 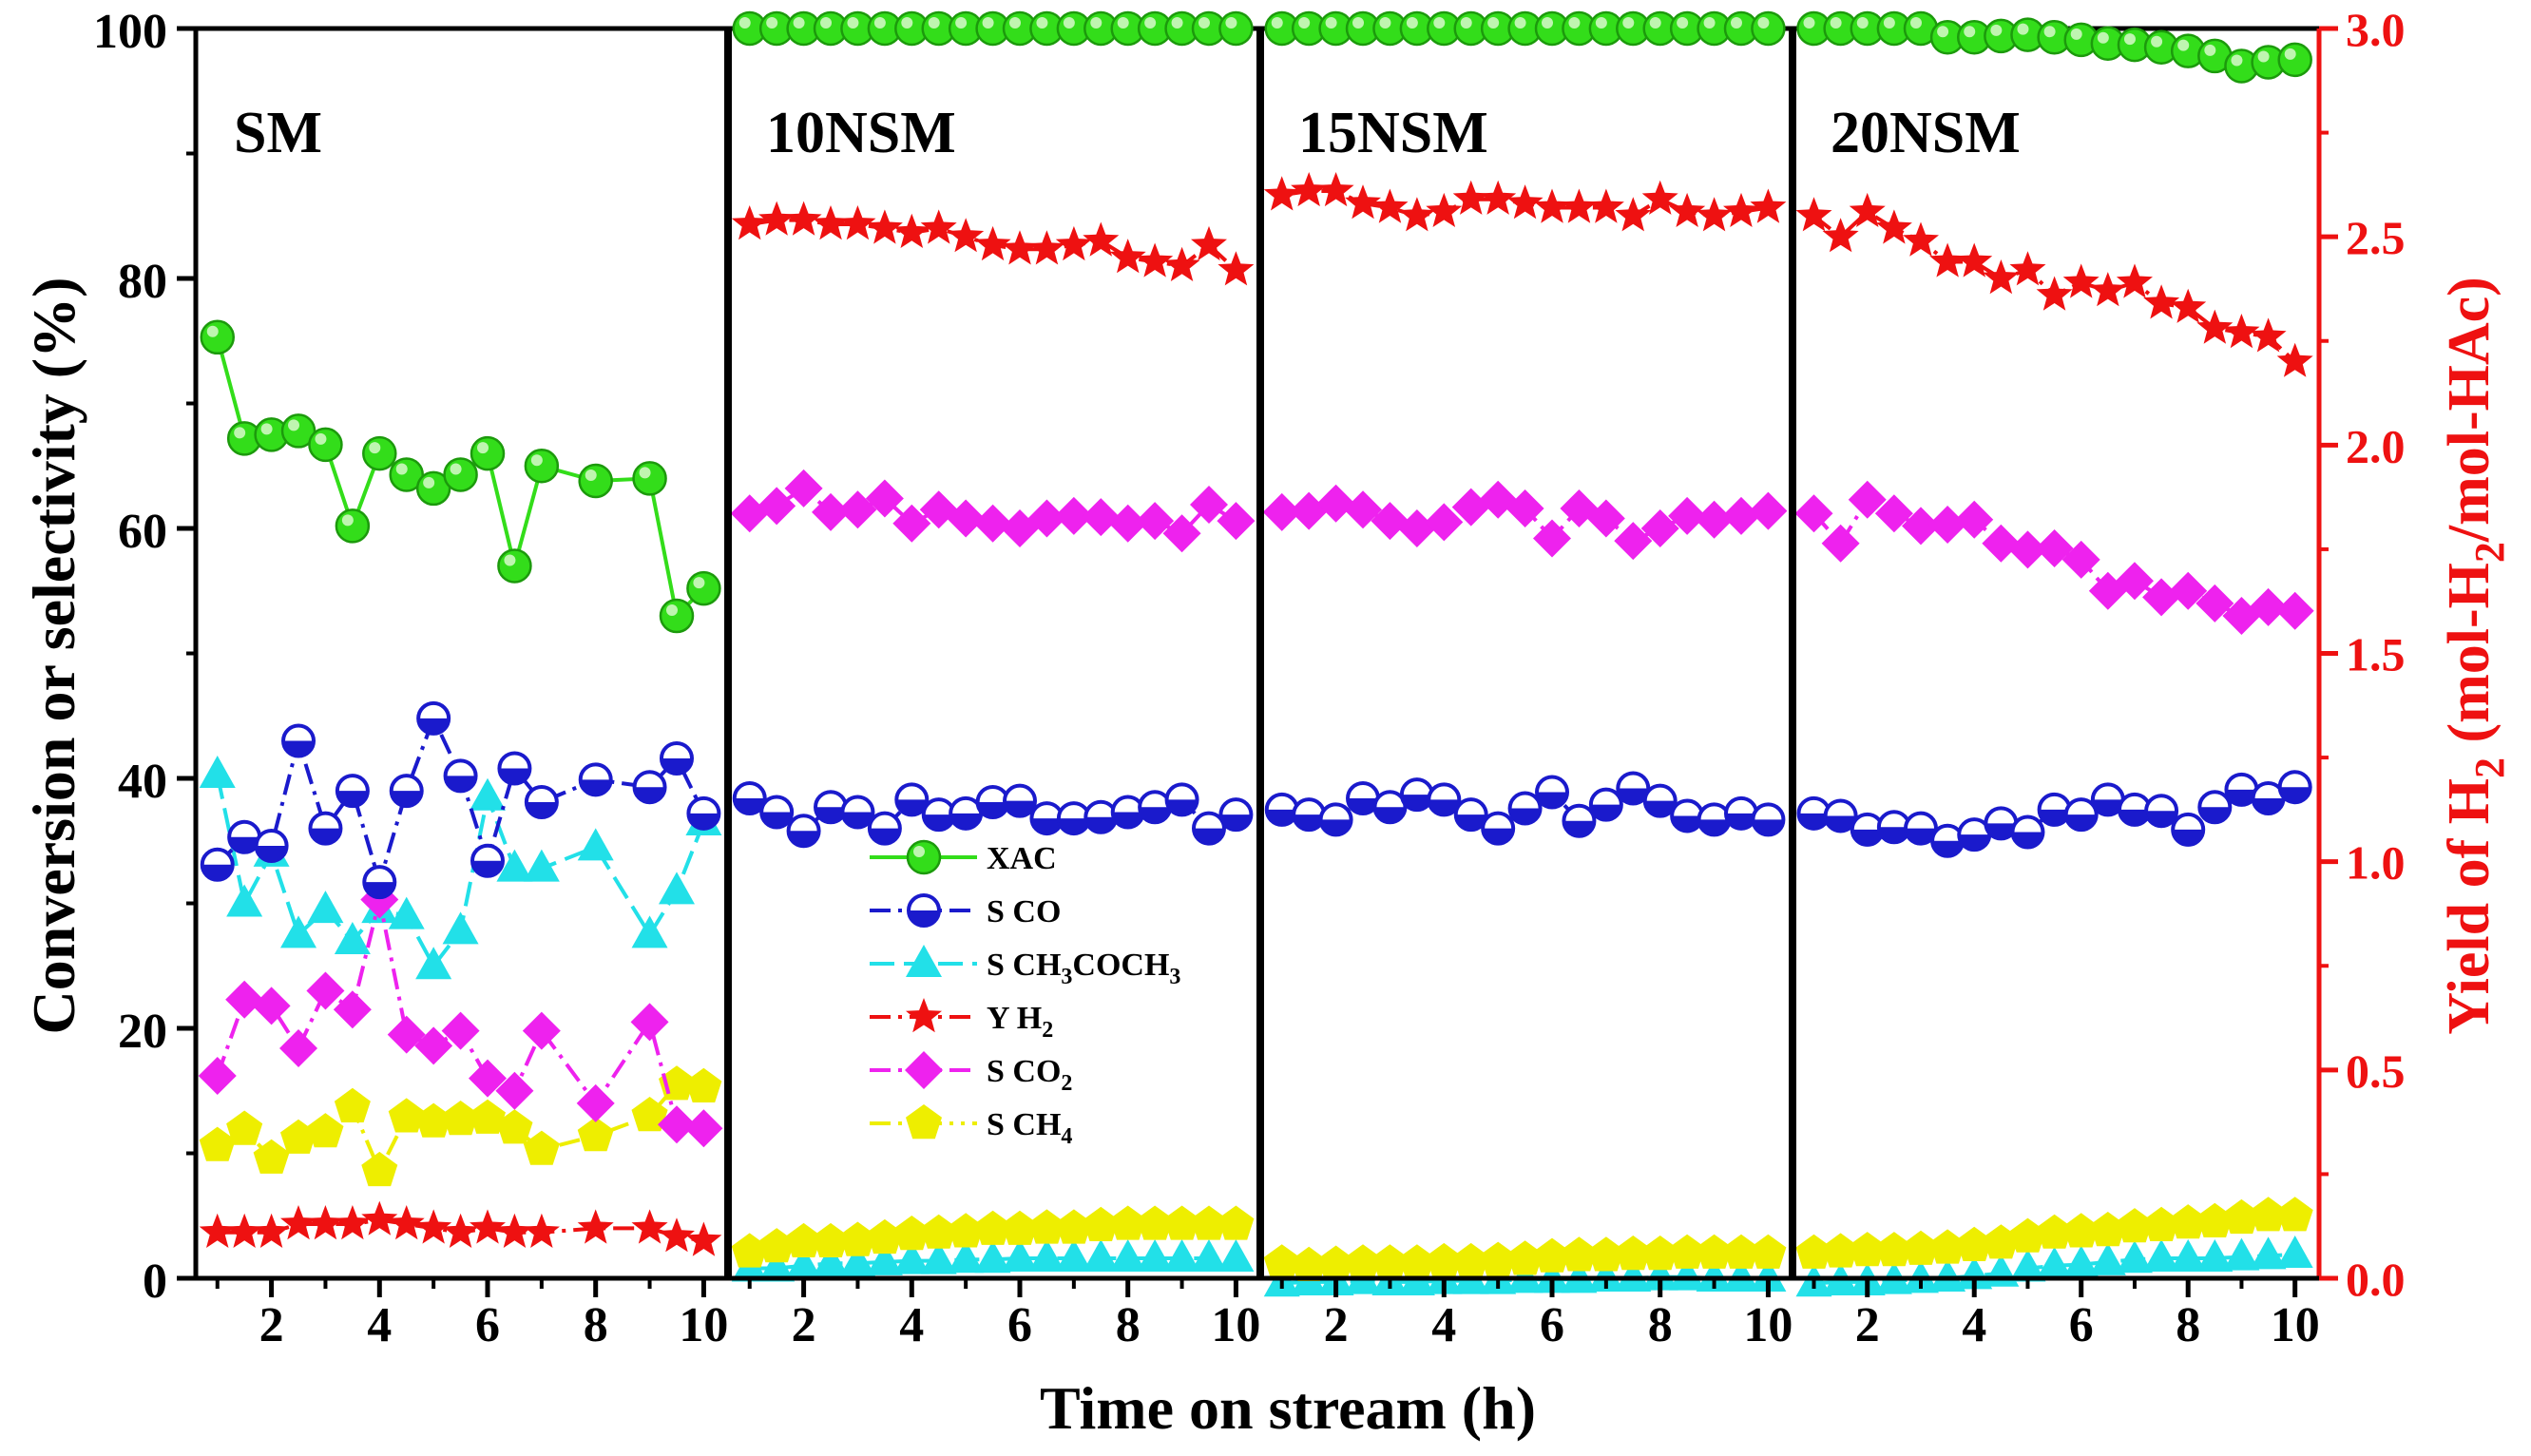 What do you see at coordinates (142, 532) in the screenshot?
I see `y-tick-label: 60` at bounding box center [142, 532].